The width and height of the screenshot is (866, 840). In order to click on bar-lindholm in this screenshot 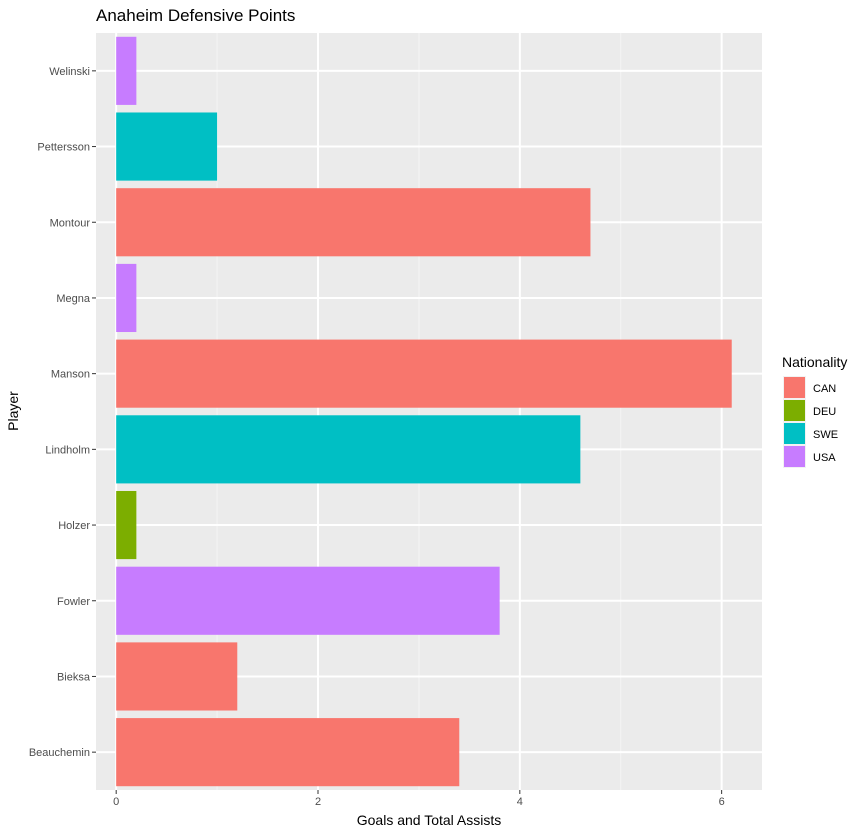, I will do `click(348, 449)`.